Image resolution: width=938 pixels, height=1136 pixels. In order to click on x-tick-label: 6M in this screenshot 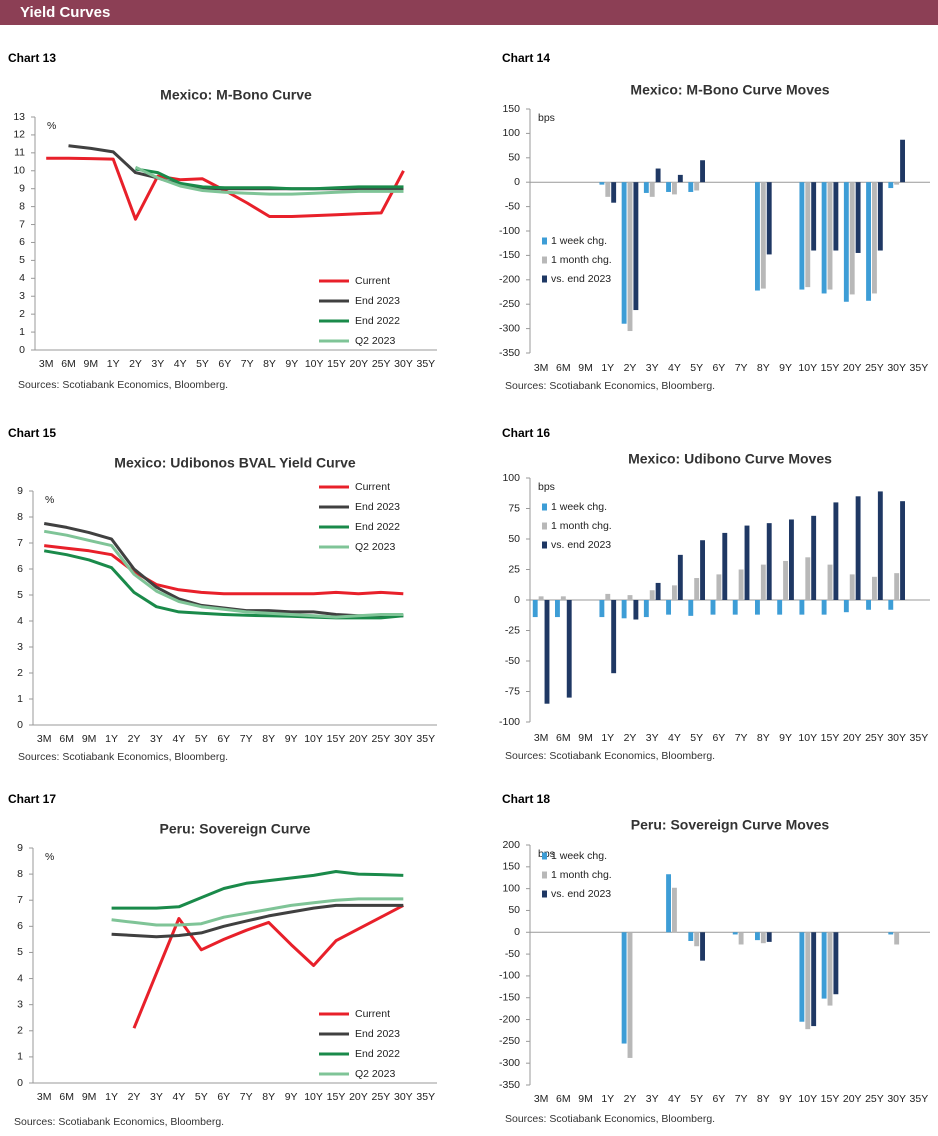, I will do `click(66, 1097)`.